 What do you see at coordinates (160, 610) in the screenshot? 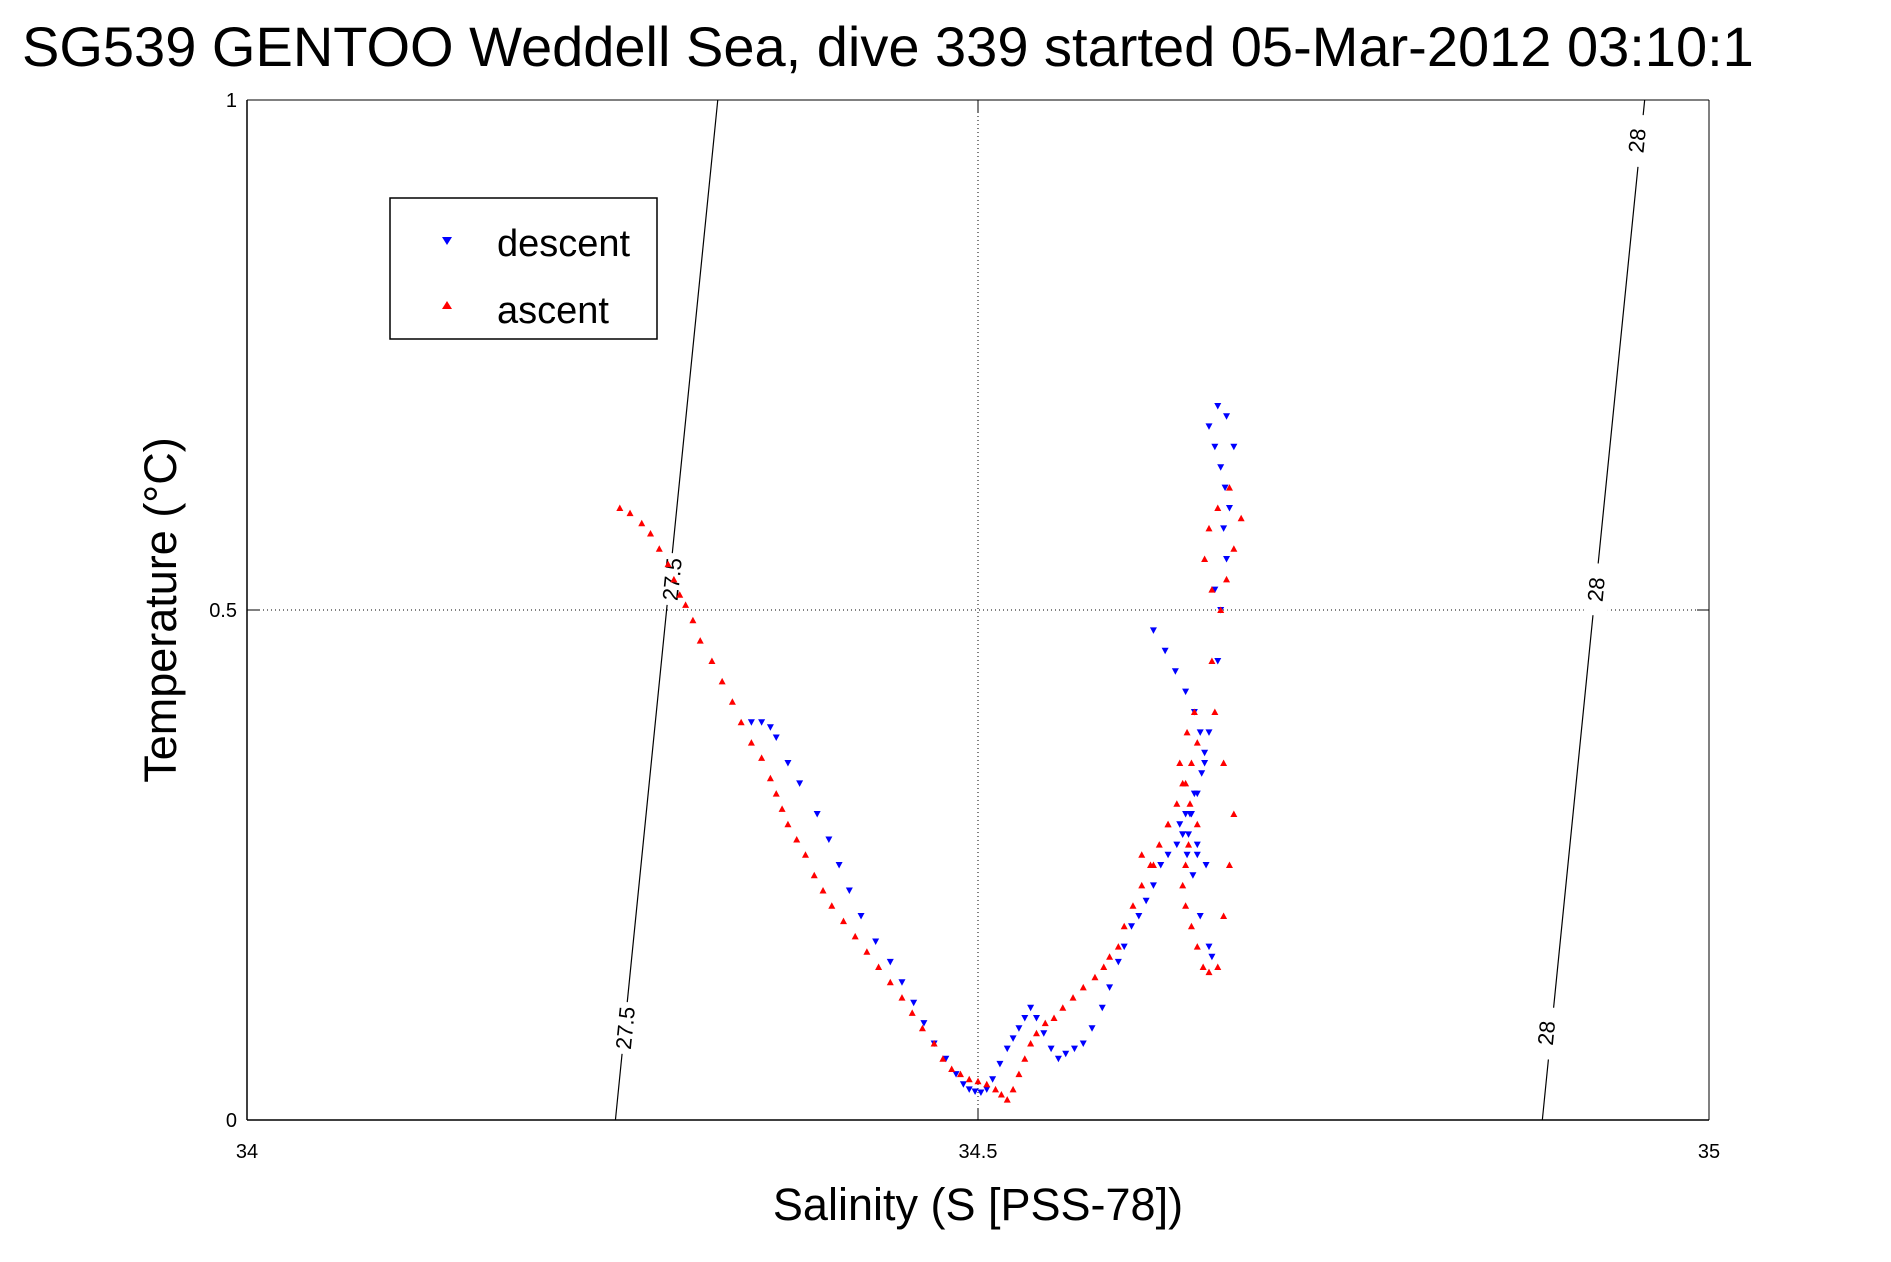
I see `y-axis-label: Temperature (°C)` at bounding box center [160, 610].